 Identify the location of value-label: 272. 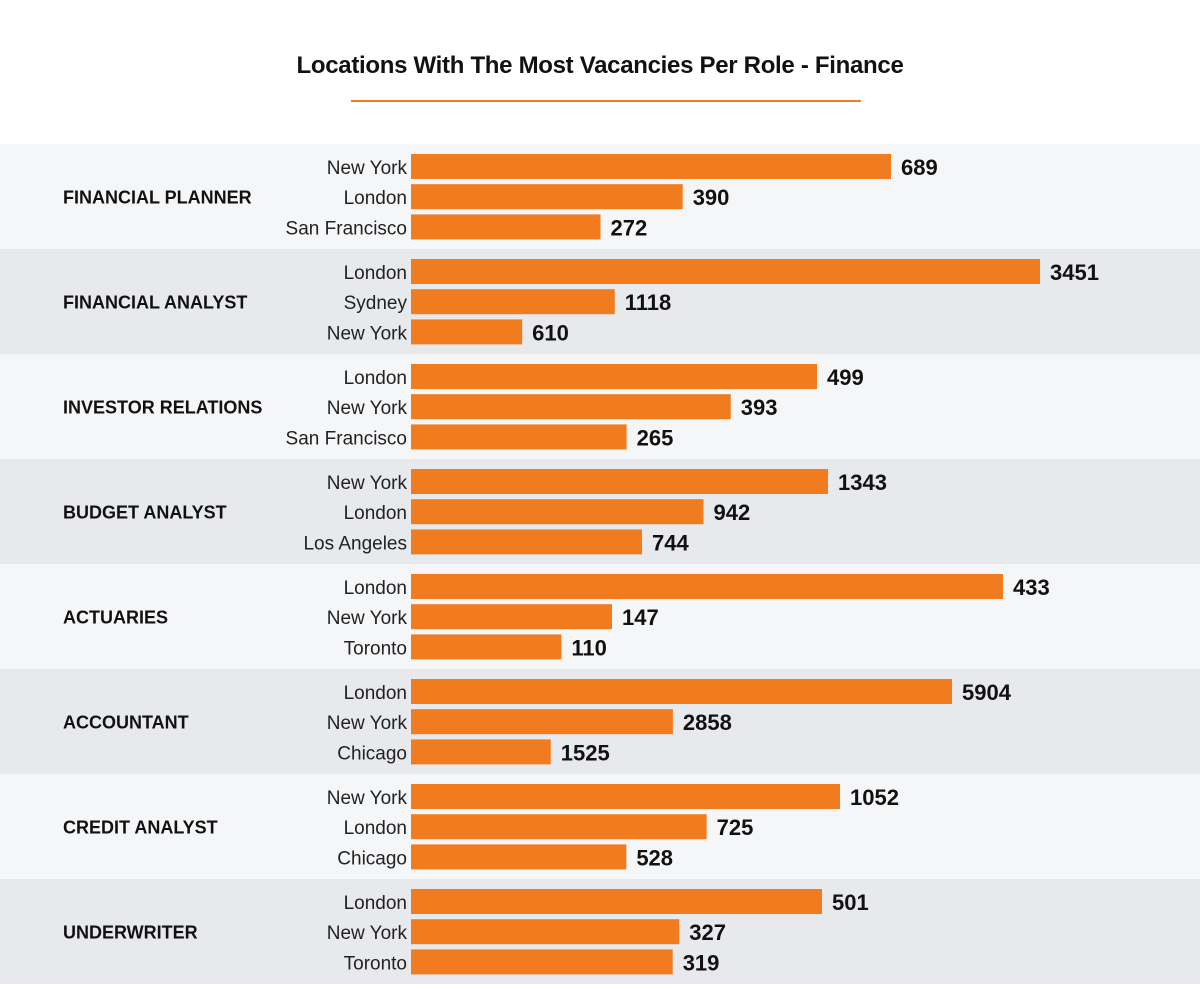
(628, 227).